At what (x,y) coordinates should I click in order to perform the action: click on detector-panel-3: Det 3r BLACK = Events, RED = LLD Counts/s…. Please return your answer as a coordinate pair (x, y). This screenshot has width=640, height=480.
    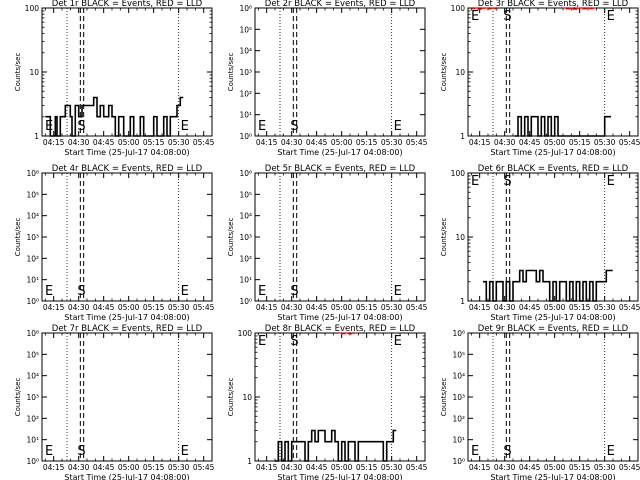
    Looking at the image, I should click on (540, 78).